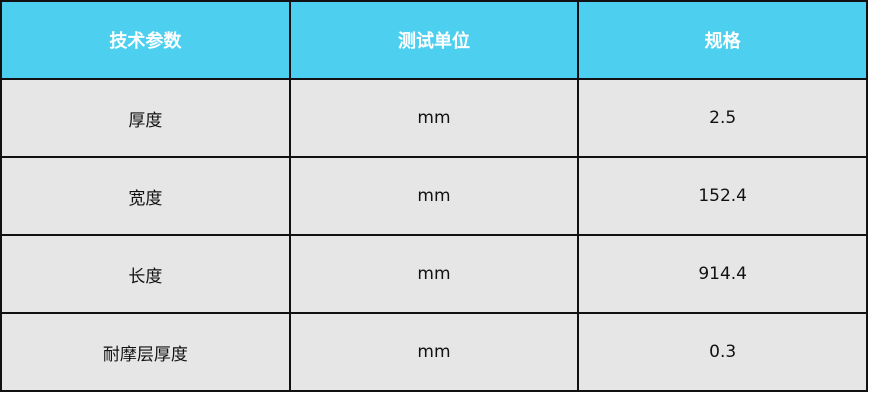 The image size is (870, 403). What do you see at coordinates (145, 352) in the screenshot?
I see `cell-param: 耐摩层厚度` at bounding box center [145, 352].